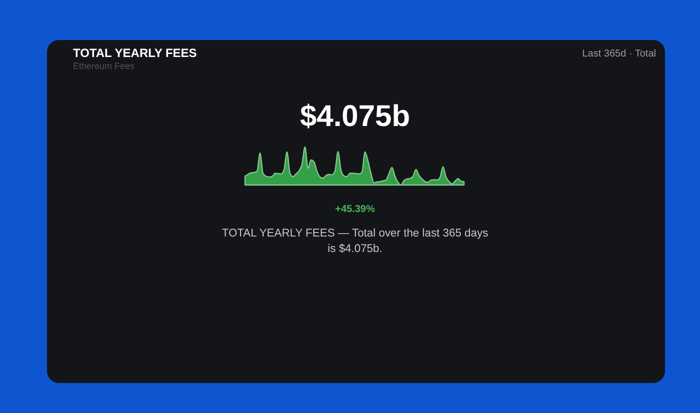 This screenshot has width=700, height=413. Describe the element at coordinates (355, 242) in the screenshot. I see `text: TOTAL YEARLY FEES — Total over the last 365 days is $4.075b.` at that location.